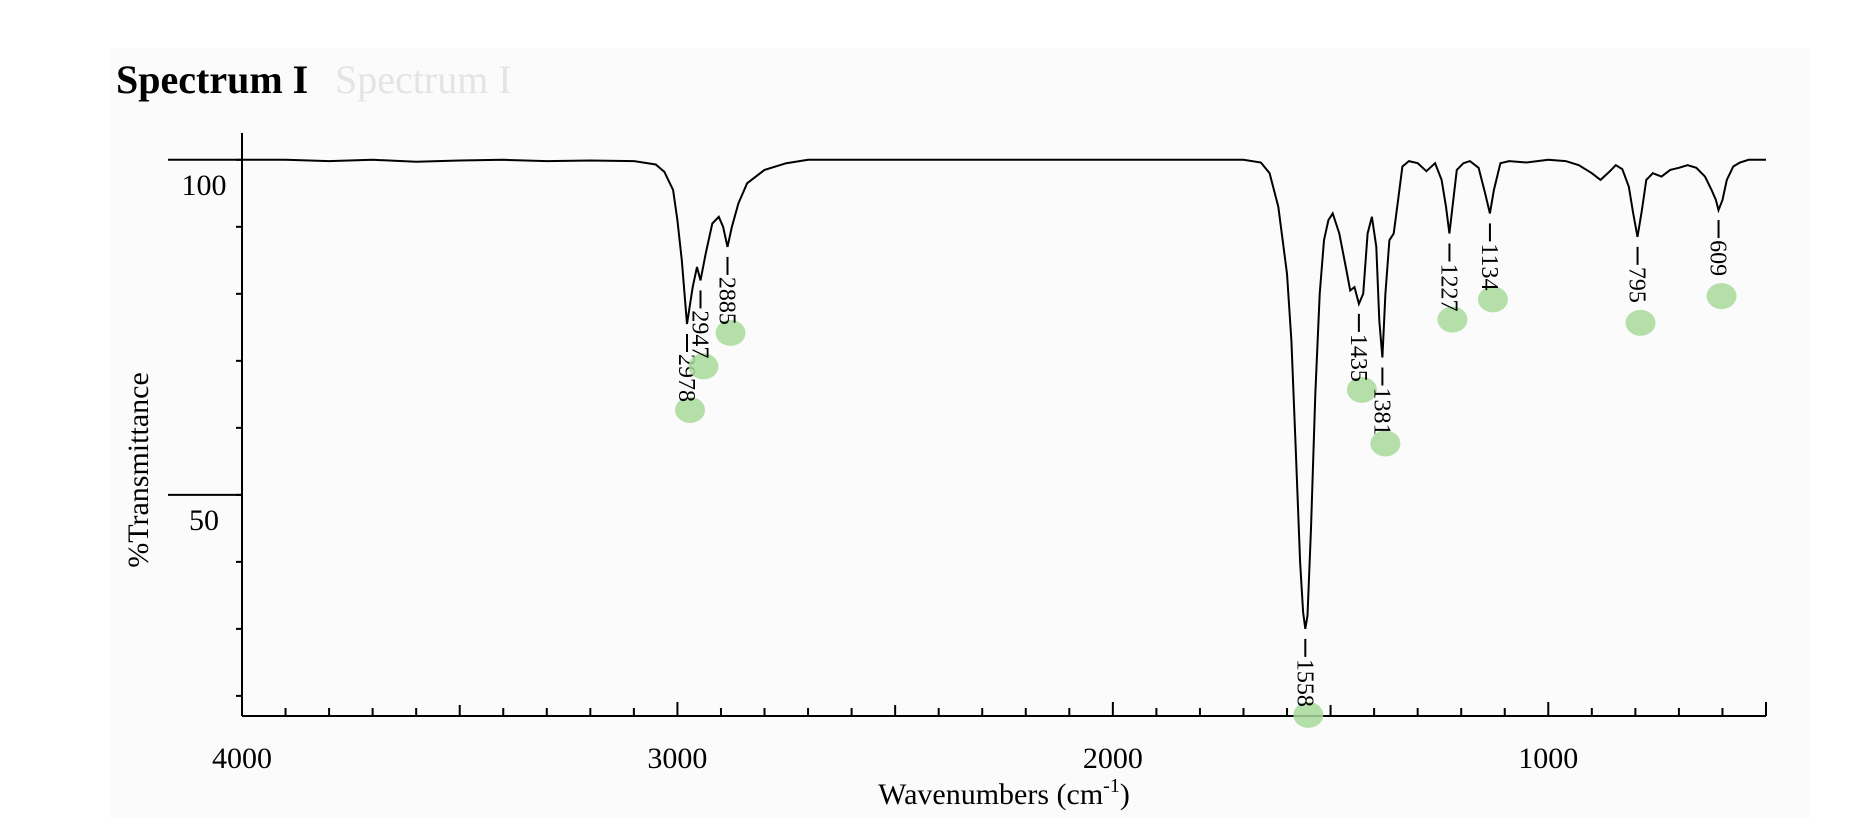  What do you see at coordinates (990, 794) in the screenshot?
I see `x-axis-title-text: Wavenumbers (cm` at bounding box center [990, 794].